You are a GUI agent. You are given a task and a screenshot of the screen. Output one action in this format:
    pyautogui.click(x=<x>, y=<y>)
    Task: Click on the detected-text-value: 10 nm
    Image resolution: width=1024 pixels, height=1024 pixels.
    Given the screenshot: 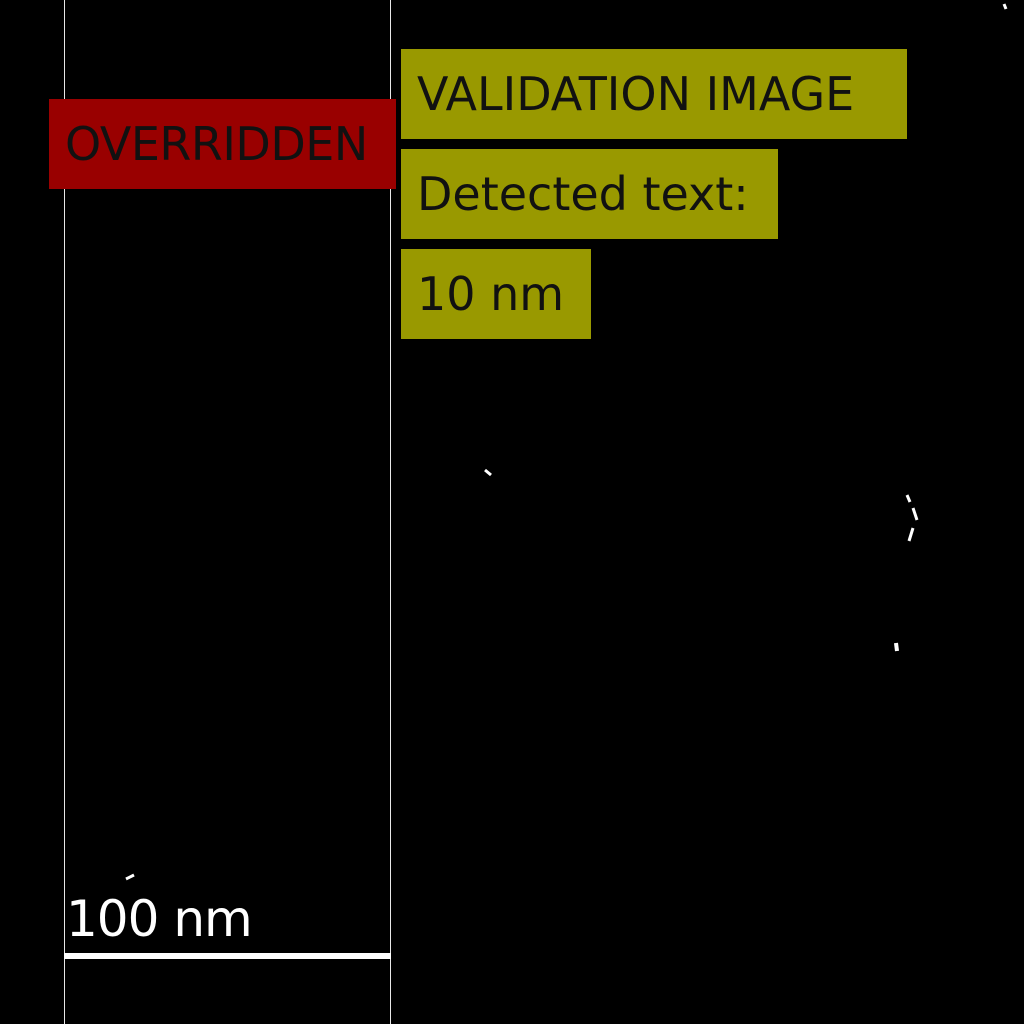 What is the action you would take?
    pyautogui.click(x=496, y=294)
    